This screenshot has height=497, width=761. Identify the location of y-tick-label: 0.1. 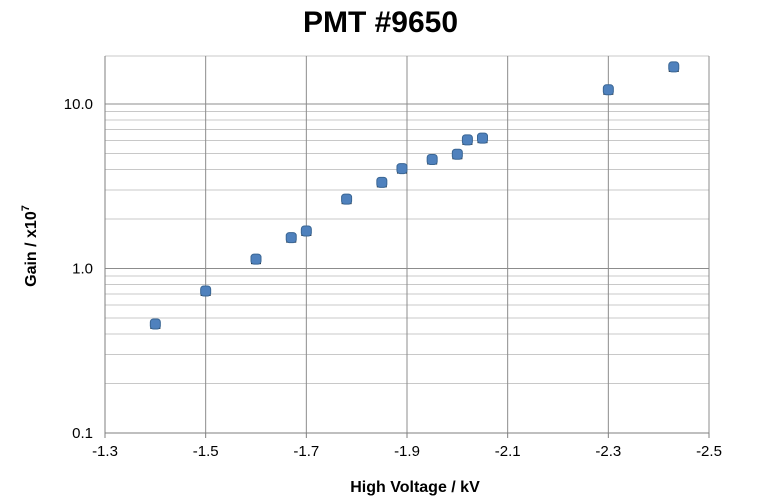
(82, 433).